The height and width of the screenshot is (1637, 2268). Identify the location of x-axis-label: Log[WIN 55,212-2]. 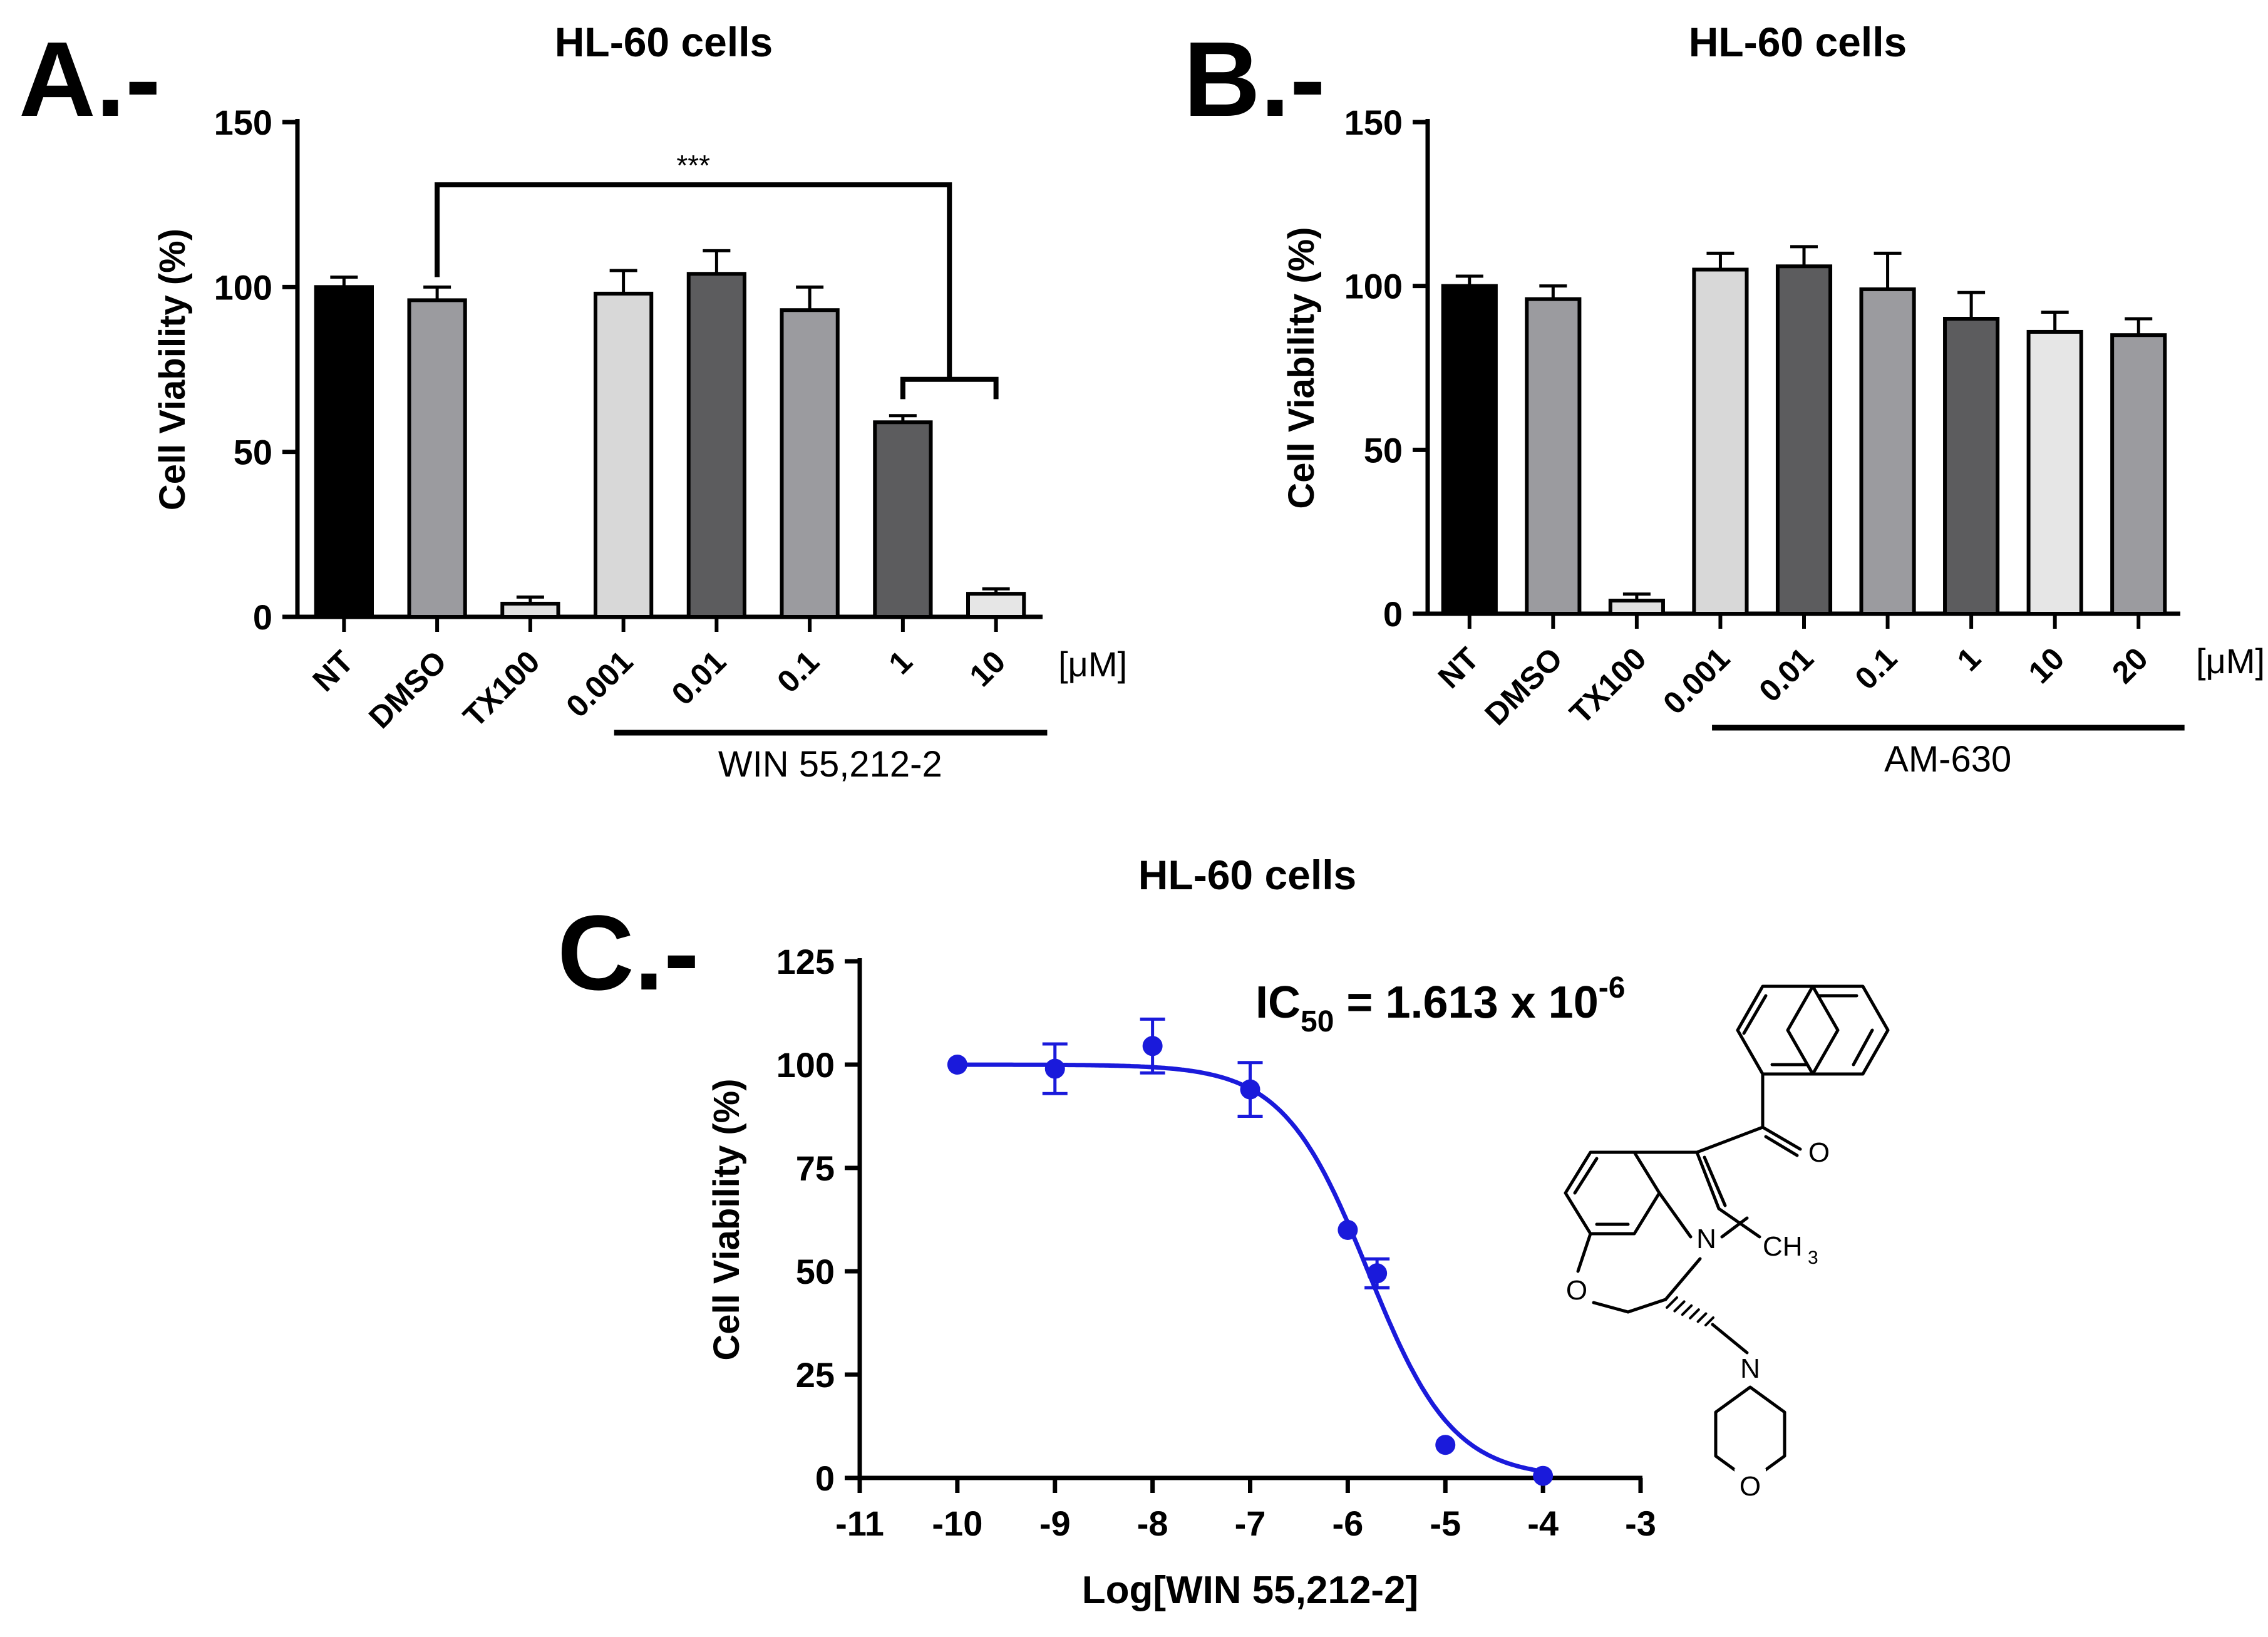
(1250, 1591).